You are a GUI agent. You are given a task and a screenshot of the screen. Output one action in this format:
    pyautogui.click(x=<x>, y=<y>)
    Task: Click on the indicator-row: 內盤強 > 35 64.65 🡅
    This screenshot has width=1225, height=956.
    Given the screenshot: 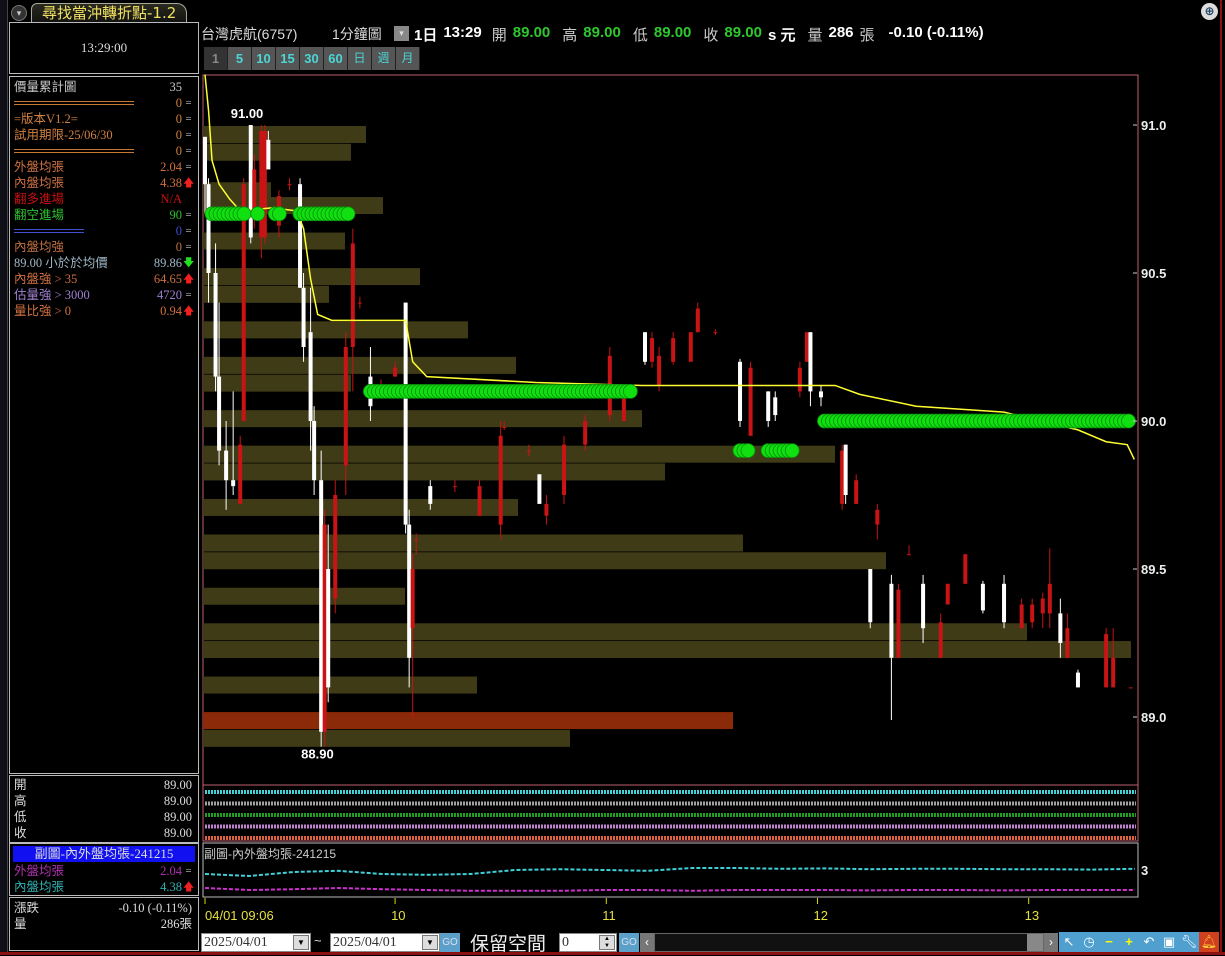 What is the action you would take?
    pyautogui.click(x=104, y=279)
    